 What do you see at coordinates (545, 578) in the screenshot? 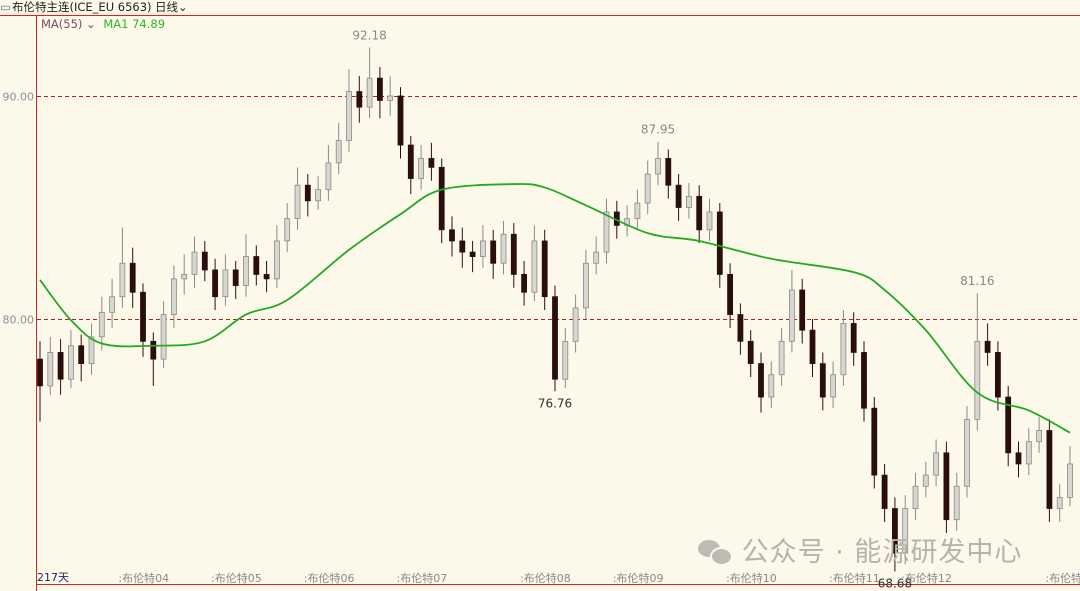
I see `x-tick-label: :布伦特08` at bounding box center [545, 578].